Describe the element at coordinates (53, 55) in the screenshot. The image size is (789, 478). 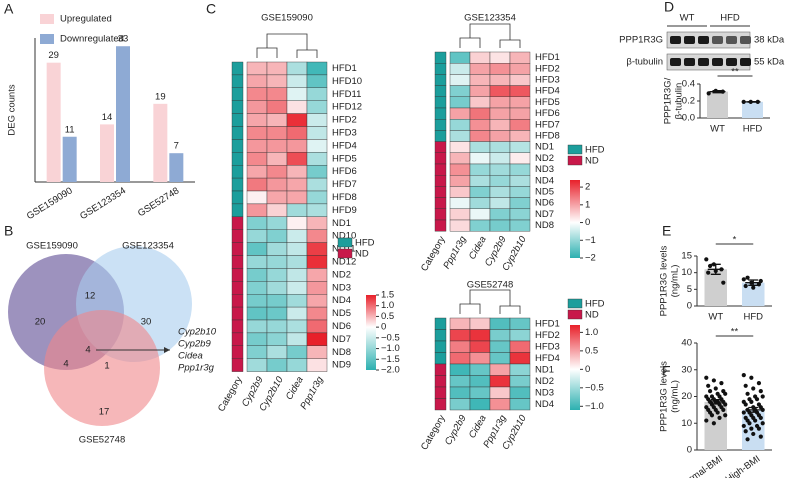
I see `value-label: 29` at that location.